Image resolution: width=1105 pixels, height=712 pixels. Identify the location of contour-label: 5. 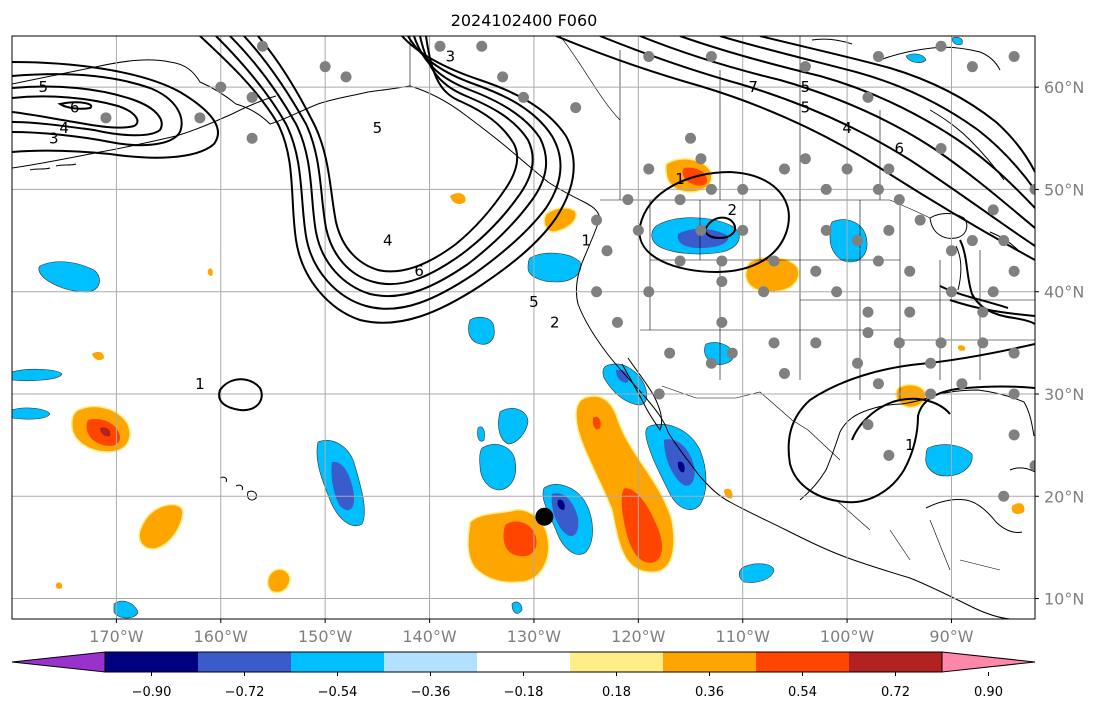
(806, 108).